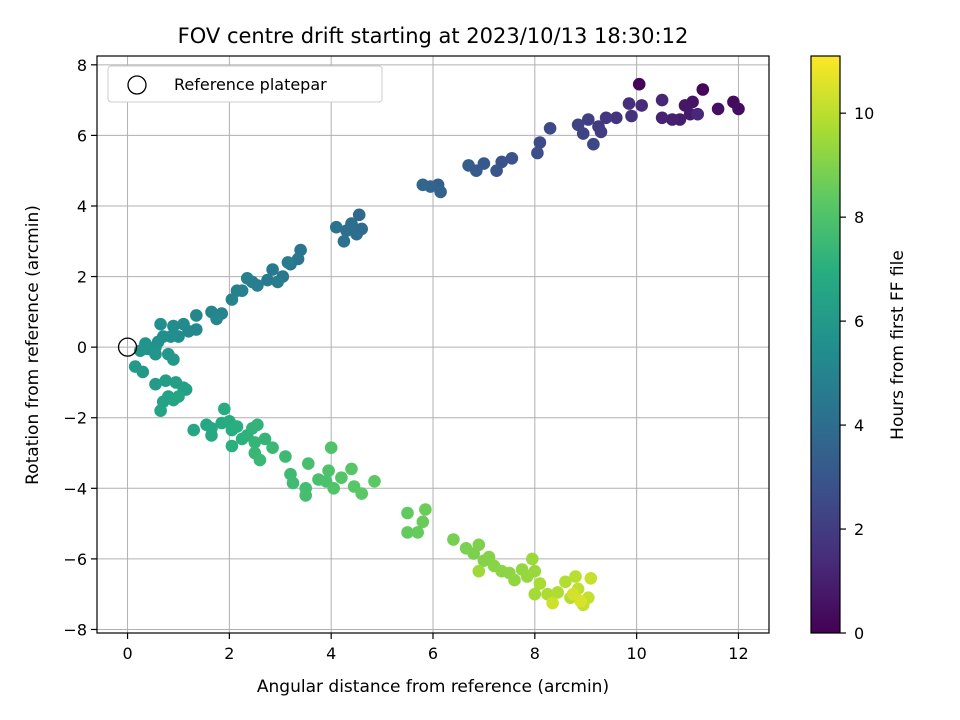  I want to click on y-tick-label: −2, so click(75, 418).